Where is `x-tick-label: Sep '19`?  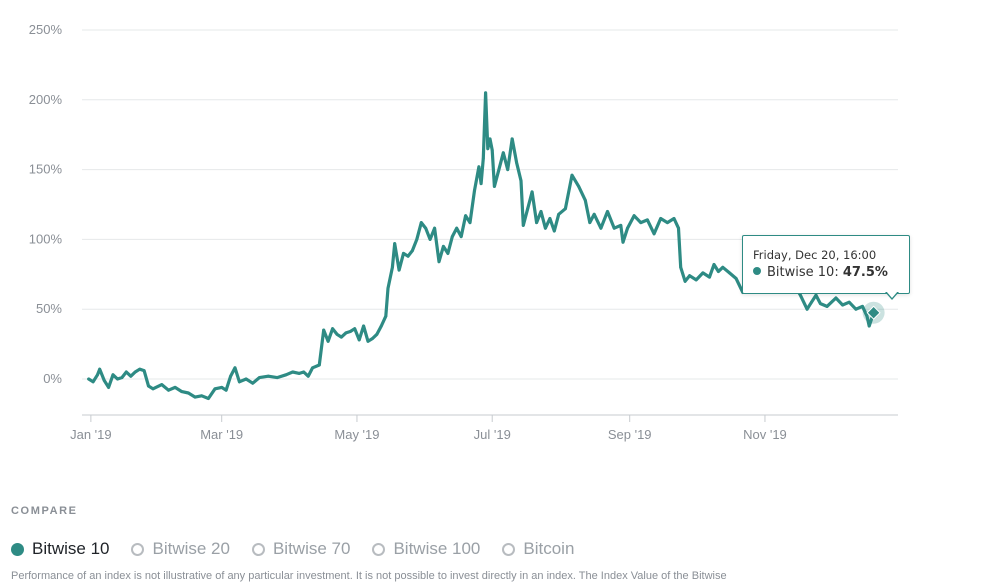
x-tick-label: Sep '19 is located at coordinates (630, 434).